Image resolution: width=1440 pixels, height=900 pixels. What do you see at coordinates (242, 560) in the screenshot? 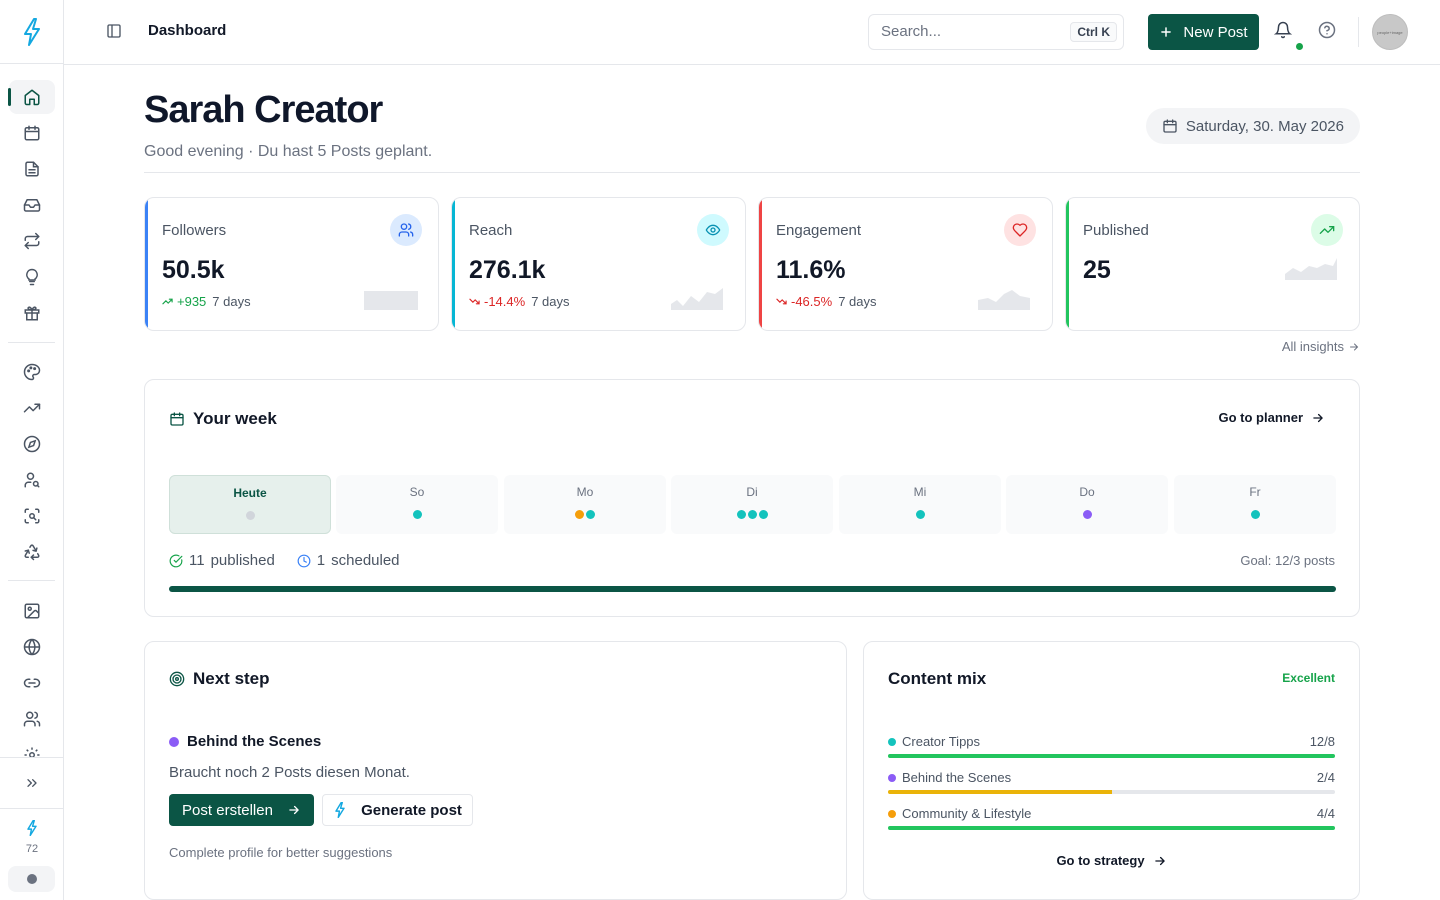
I see `published-label: published` at bounding box center [242, 560].